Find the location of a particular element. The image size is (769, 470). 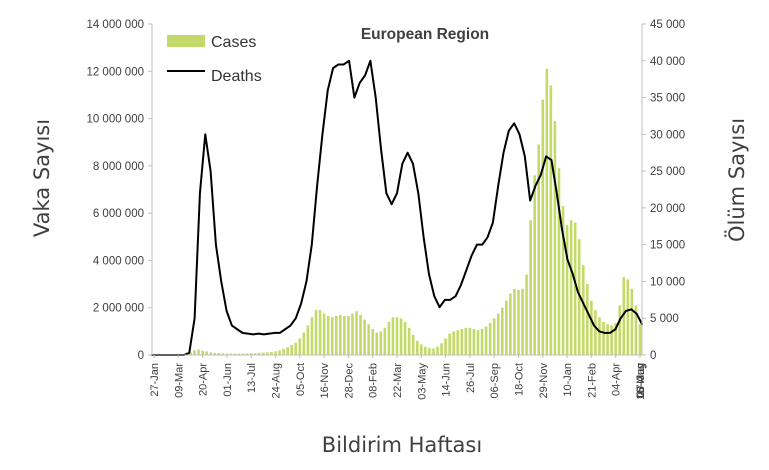

x-tick-label: 29-Nov is located at coordinates (544, 381).